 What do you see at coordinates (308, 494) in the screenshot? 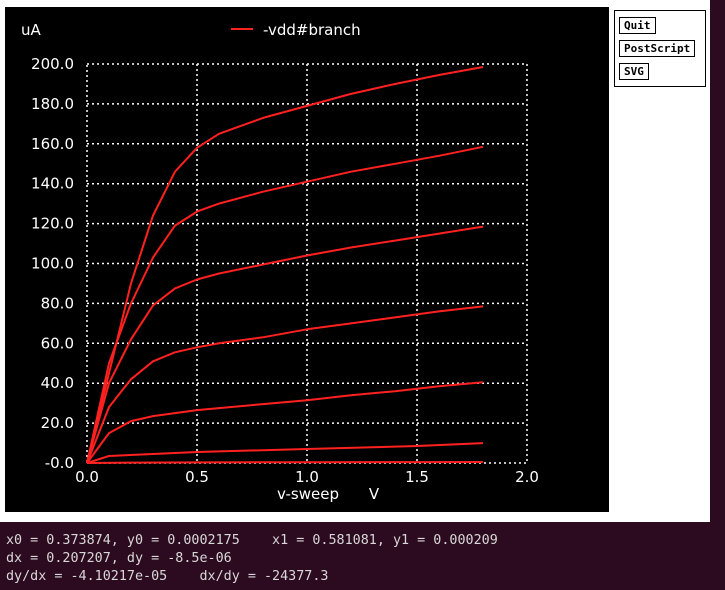
I see `x-axis-label: v-sweep` at bounding box center [308, 494].